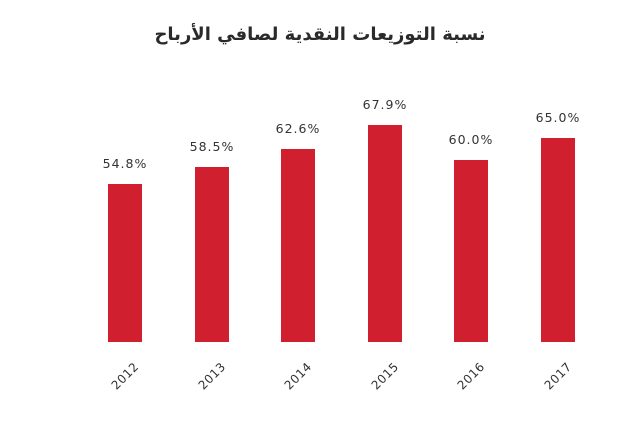 The height and width of the screenshot is (426, 640). I want to click on x-tick-2017: 2017, so click(558, 376).